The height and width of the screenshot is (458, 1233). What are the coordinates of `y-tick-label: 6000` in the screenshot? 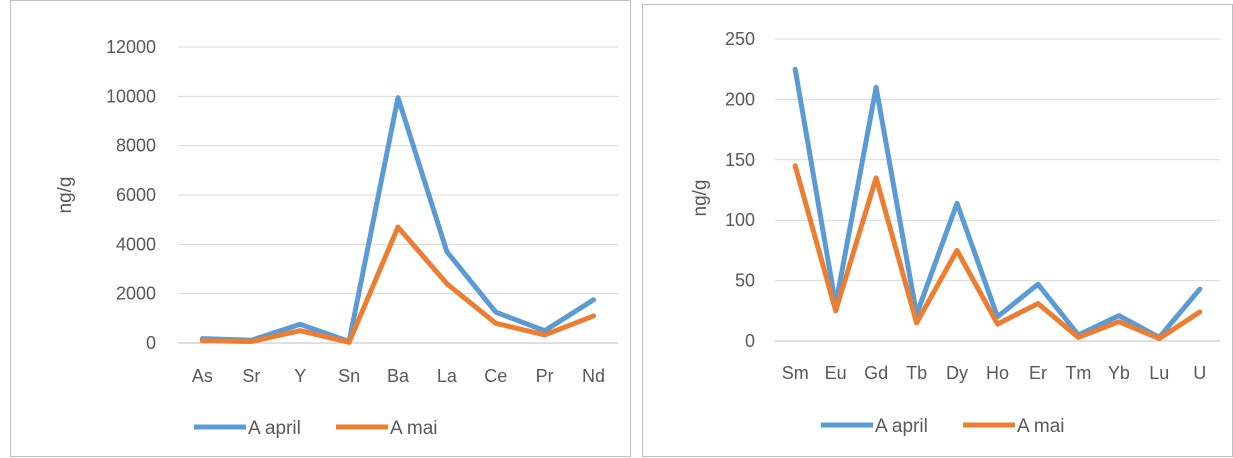 It's located at (136, 195).